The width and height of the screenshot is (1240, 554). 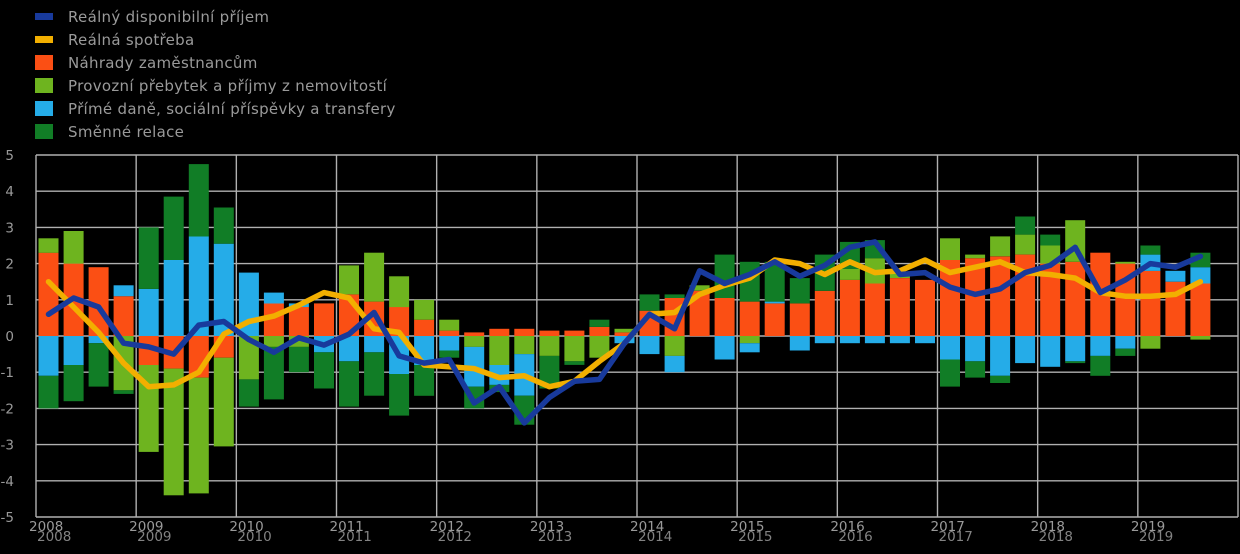 What do you see at coordinates (215, 62) in the screenshot?
I see `legend-item-compensation: Náhrady zaměstnancům` at bounding box center [215, 62].